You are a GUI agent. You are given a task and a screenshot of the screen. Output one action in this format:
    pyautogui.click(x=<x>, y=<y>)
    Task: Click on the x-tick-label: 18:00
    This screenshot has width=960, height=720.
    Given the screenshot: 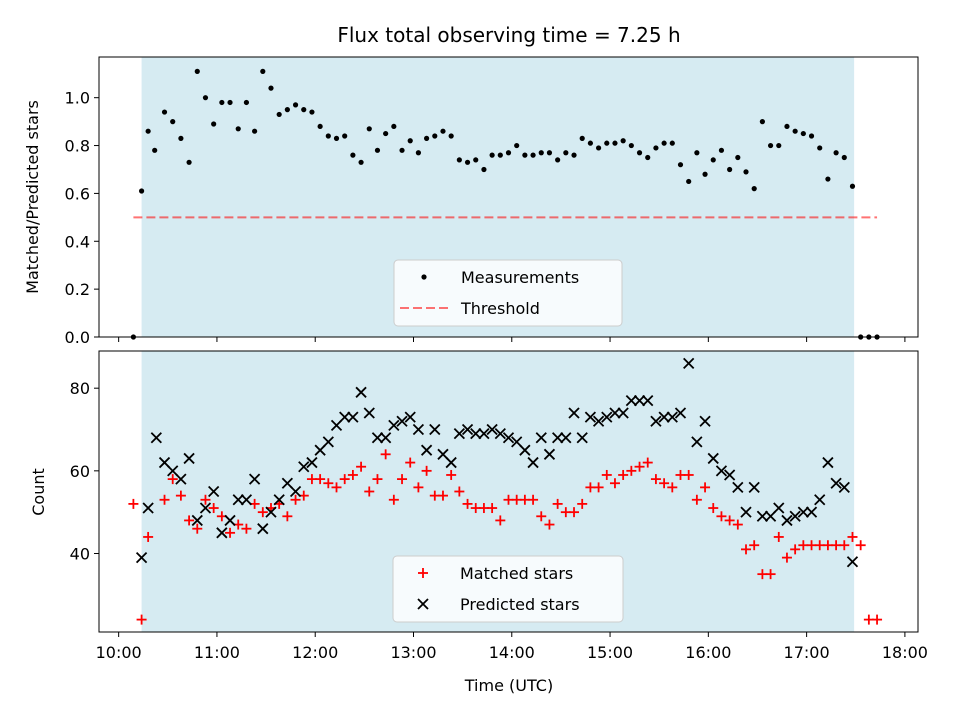 What is the action you would take?
    pyautogui.click(x=905, y=652)
    